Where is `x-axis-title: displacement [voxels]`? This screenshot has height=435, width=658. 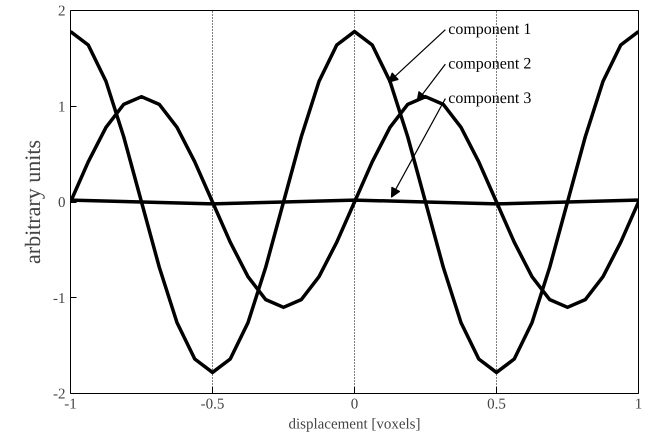 x-axis-title: displacement [voxels] is located at coordinates (354, 424).